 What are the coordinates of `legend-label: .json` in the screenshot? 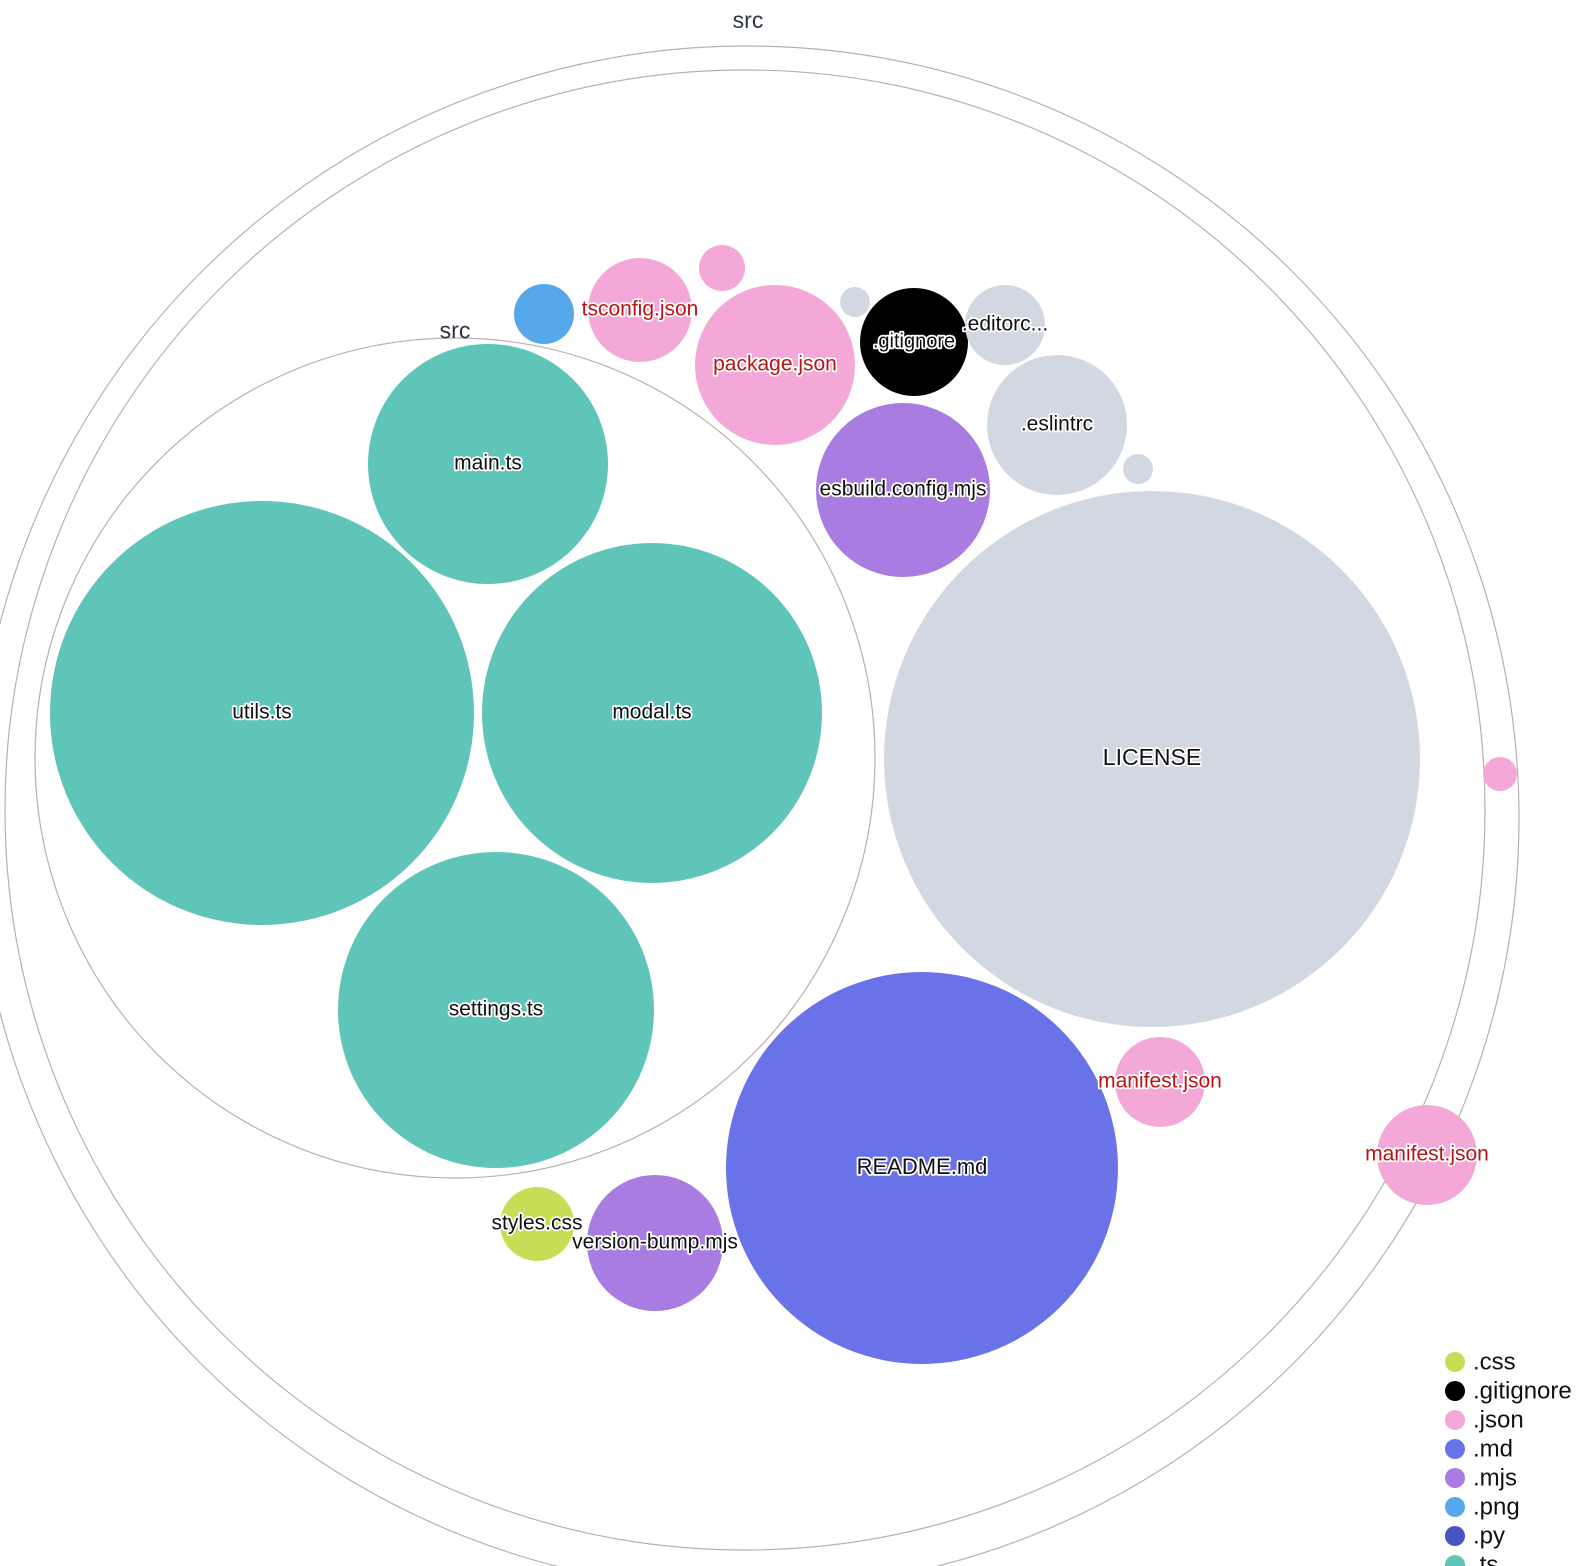 It's located at (1498, 1419).